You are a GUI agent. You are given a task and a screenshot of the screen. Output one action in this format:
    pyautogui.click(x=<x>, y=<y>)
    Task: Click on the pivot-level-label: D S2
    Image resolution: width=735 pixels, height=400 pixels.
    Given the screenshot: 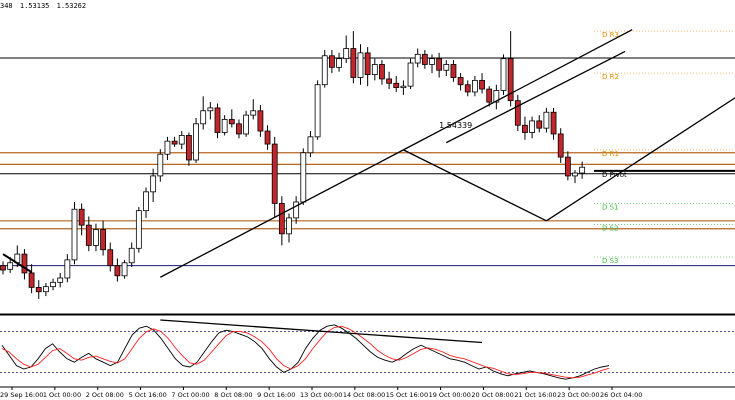 What is the action you would take?
    pyautogui.click(x=610, y=228)
    